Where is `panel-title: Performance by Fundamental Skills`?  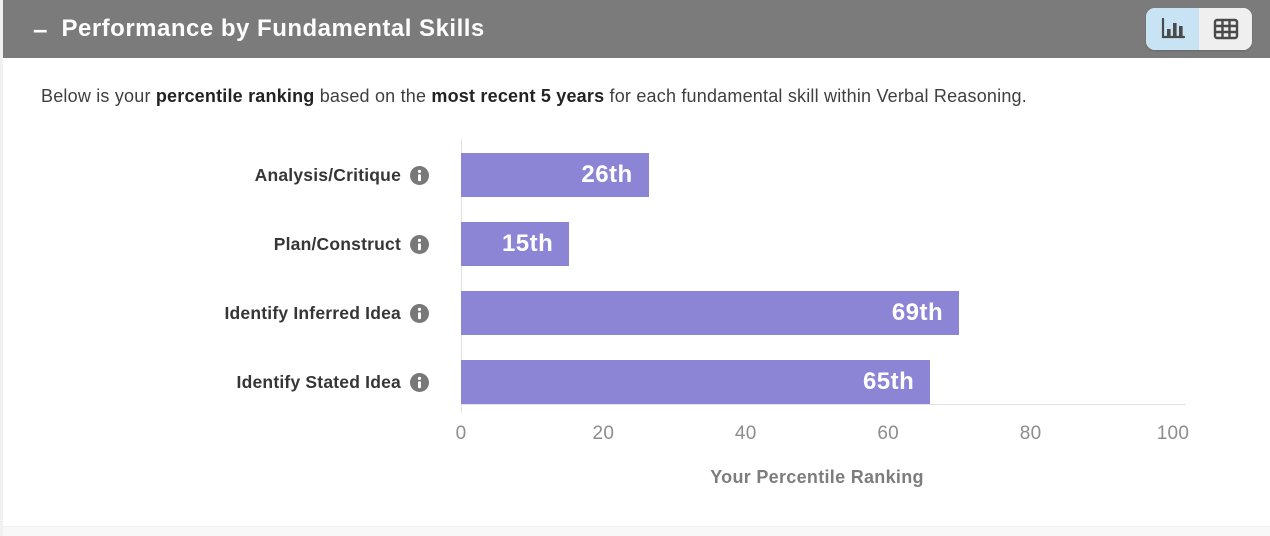 panel-title: Performance by Fundamental Skills is located at coordinates (273, 28).